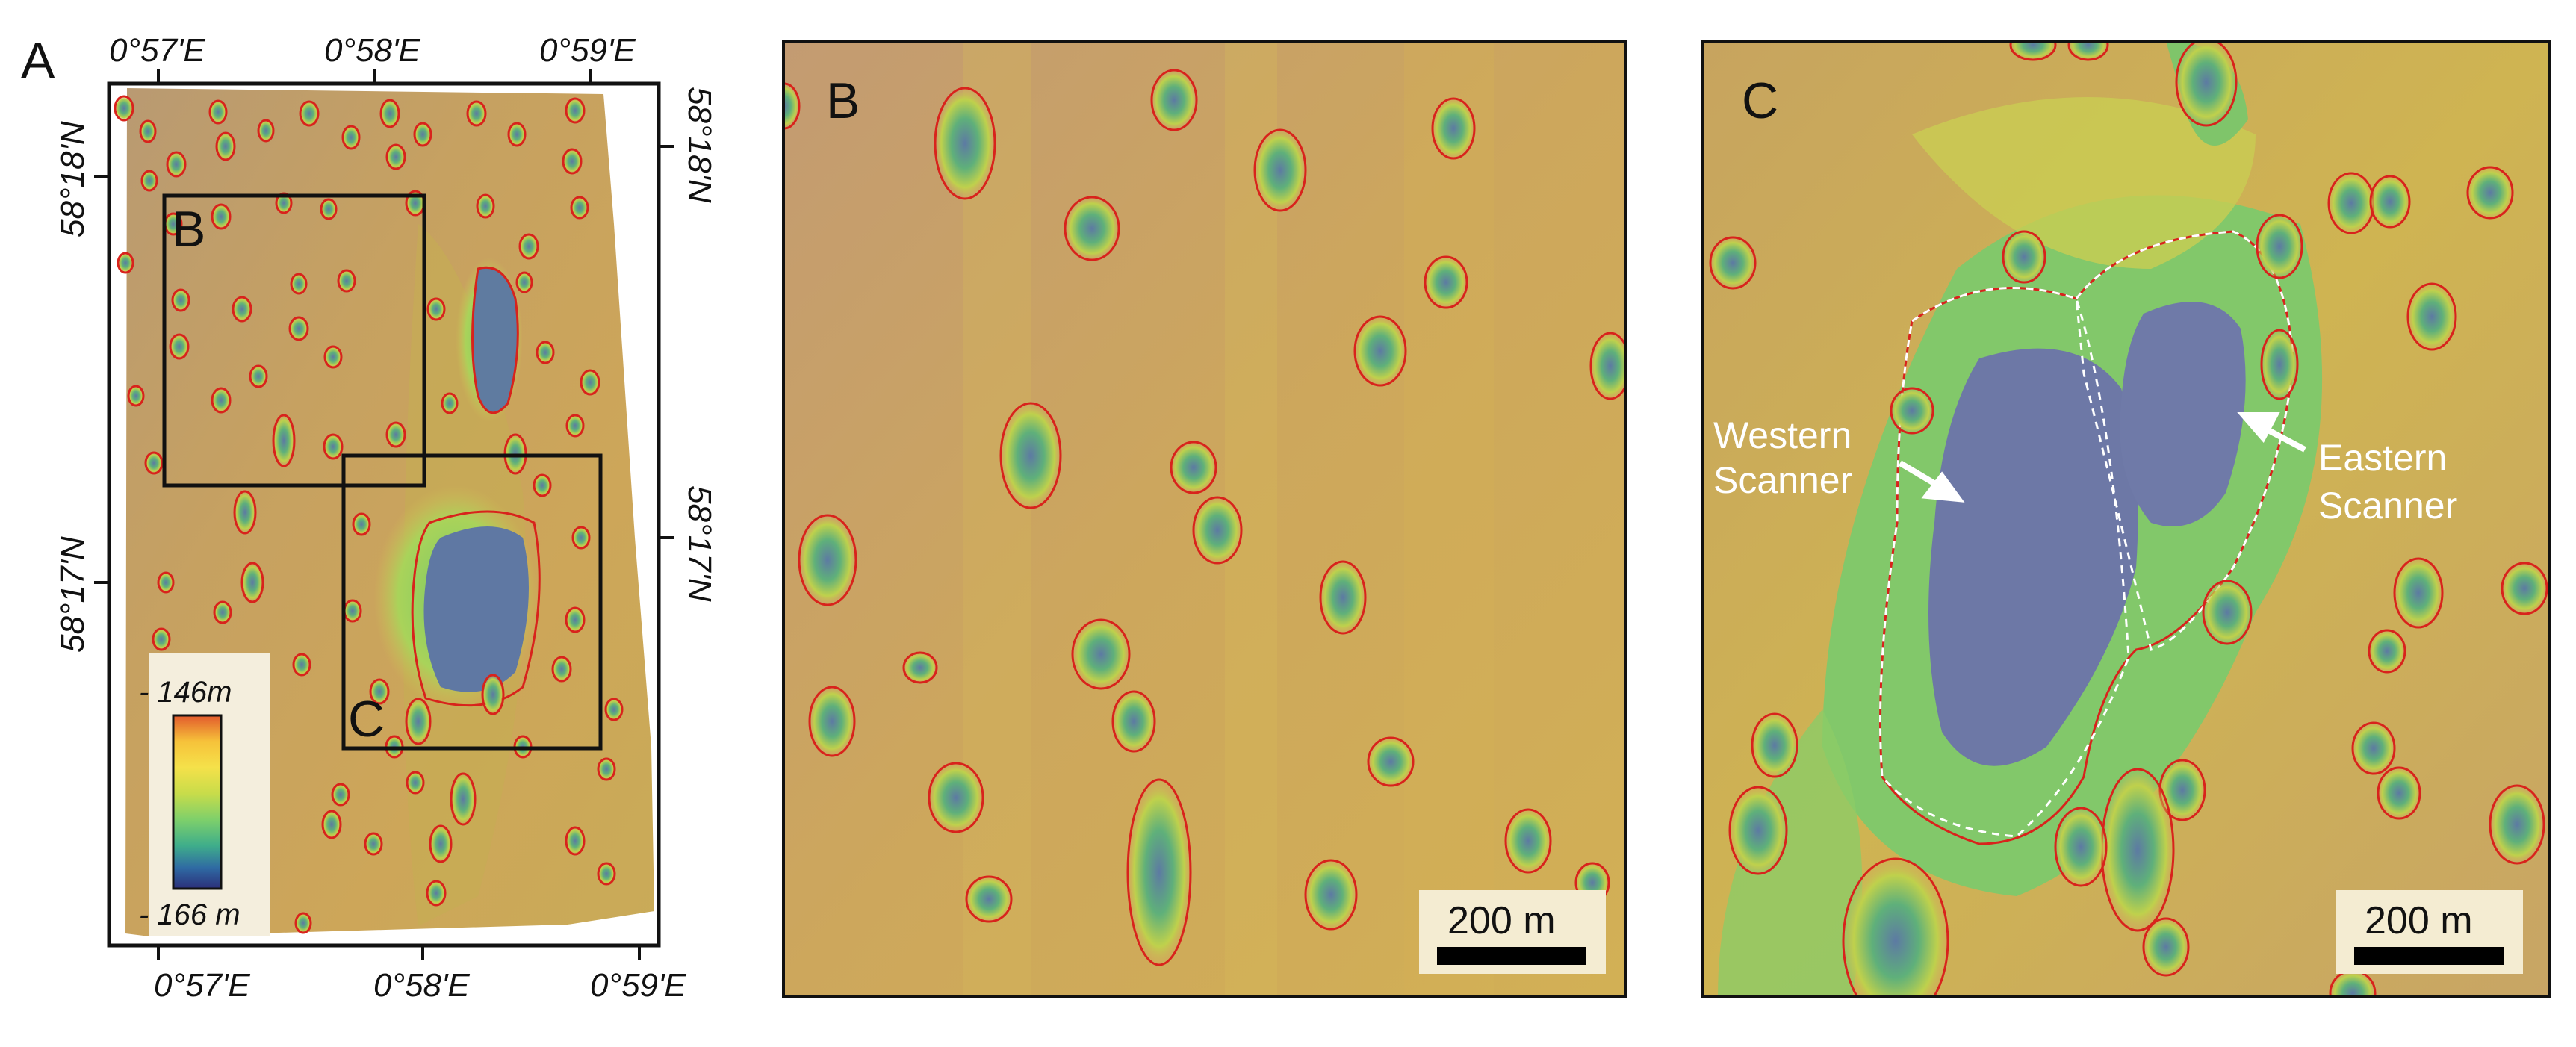 The image size is (2576, 1047). Describe the element at coordinates (367, 719) in the screenshot. I see `inset-c-label: C` at that location.